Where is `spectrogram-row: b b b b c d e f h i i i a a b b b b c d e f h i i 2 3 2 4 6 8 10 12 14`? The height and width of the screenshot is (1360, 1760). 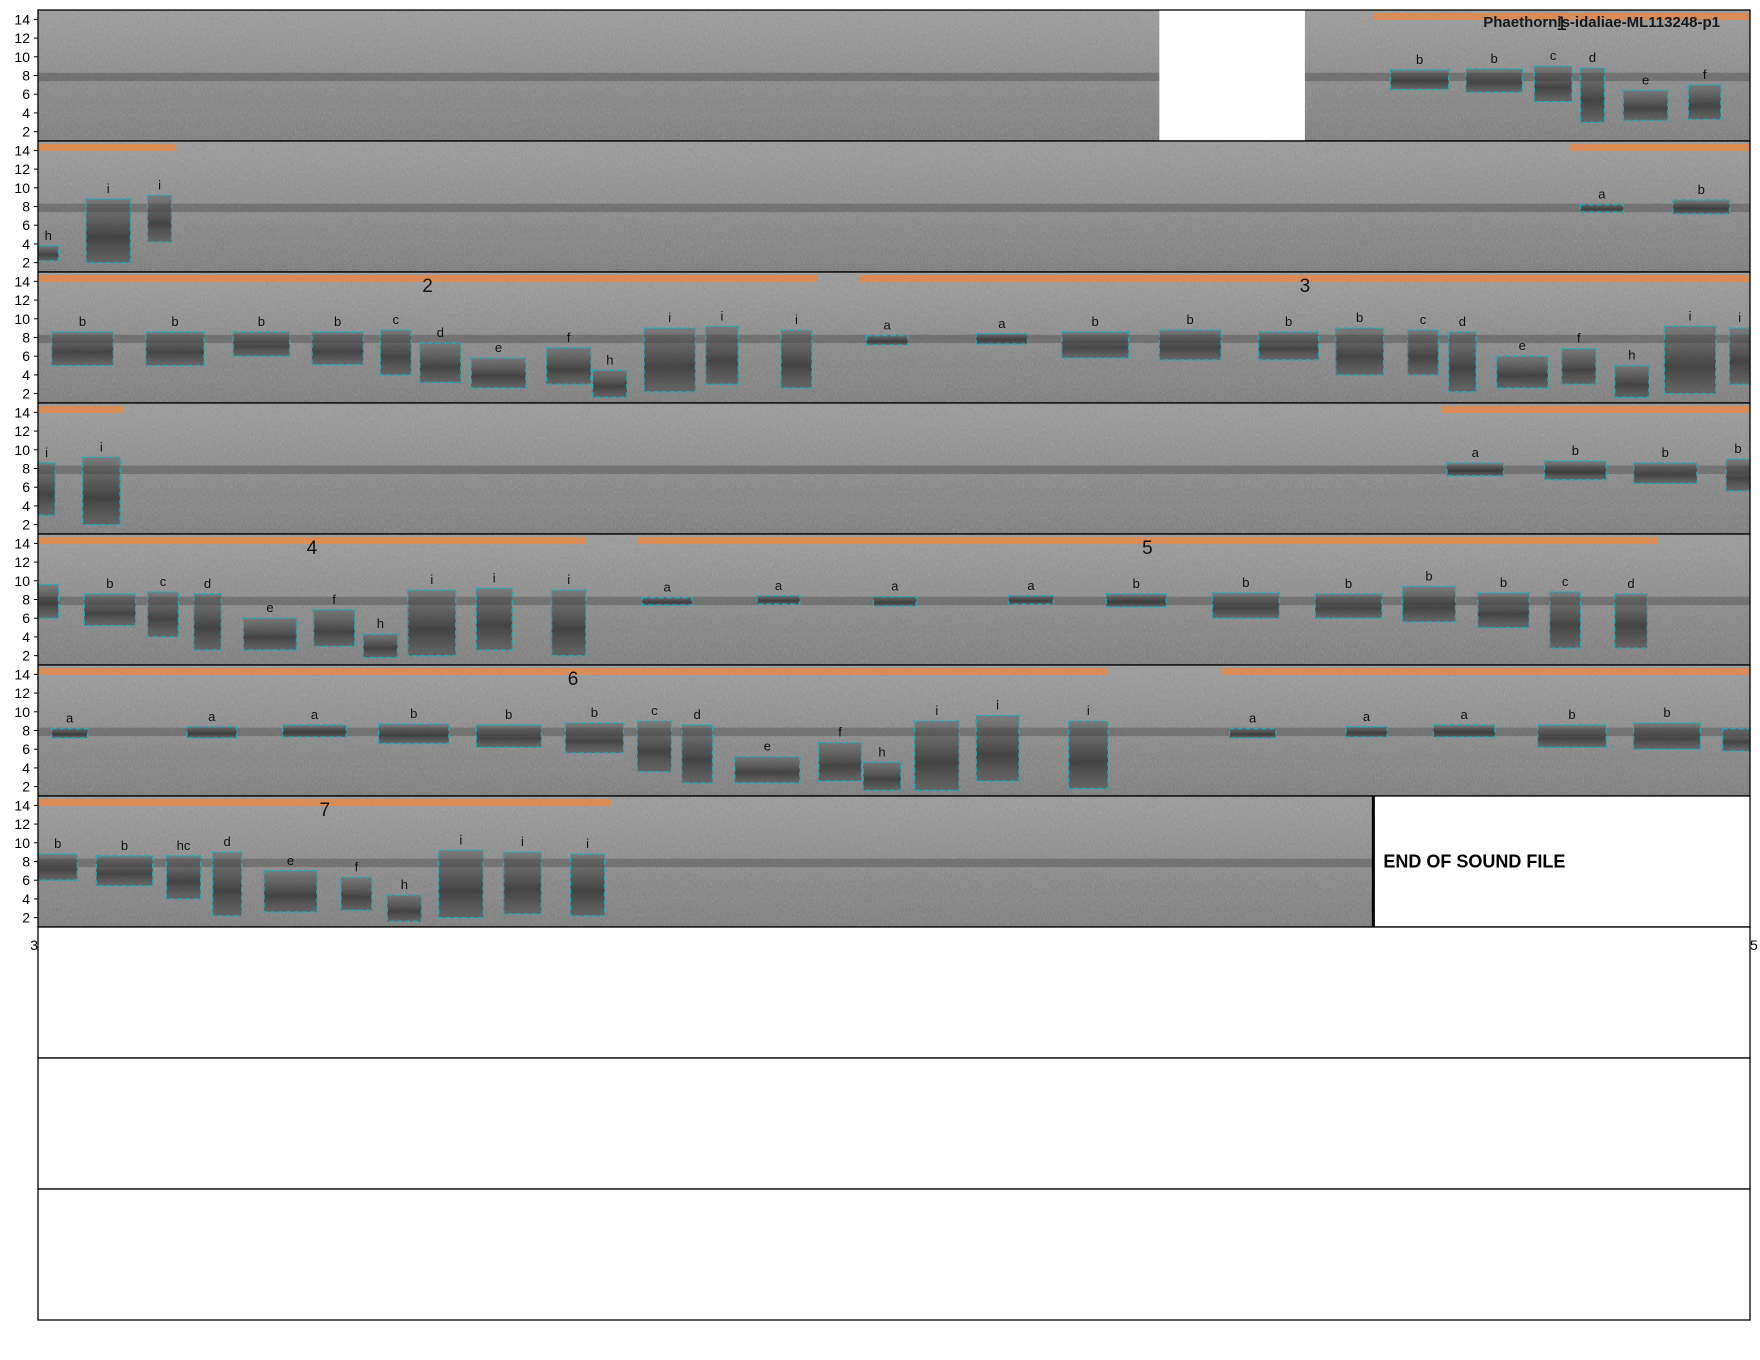
spectrogram-row: b b b b c d e f h i i i a a b b b b c d e f h i i 2 3 2 4 6 8 10 12 14 is located at coordinates (882, 337).